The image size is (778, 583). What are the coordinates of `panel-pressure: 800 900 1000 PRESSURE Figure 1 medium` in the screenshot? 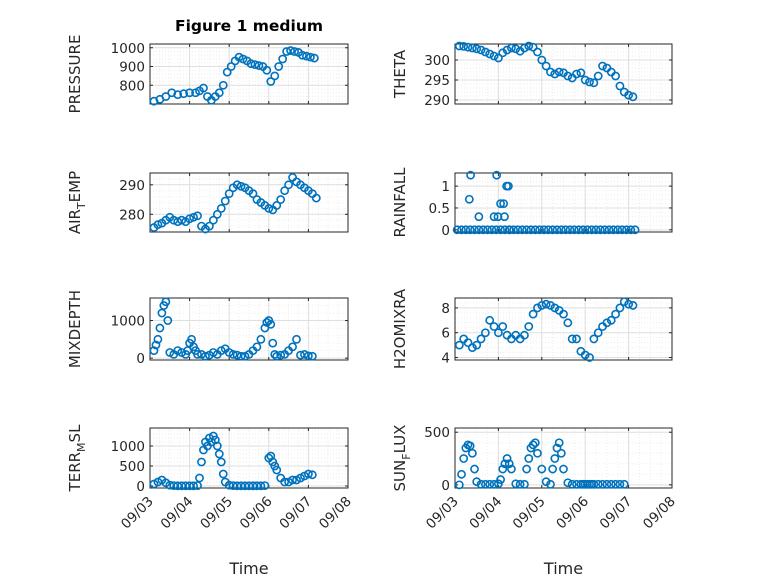 It's located at (207, 65).